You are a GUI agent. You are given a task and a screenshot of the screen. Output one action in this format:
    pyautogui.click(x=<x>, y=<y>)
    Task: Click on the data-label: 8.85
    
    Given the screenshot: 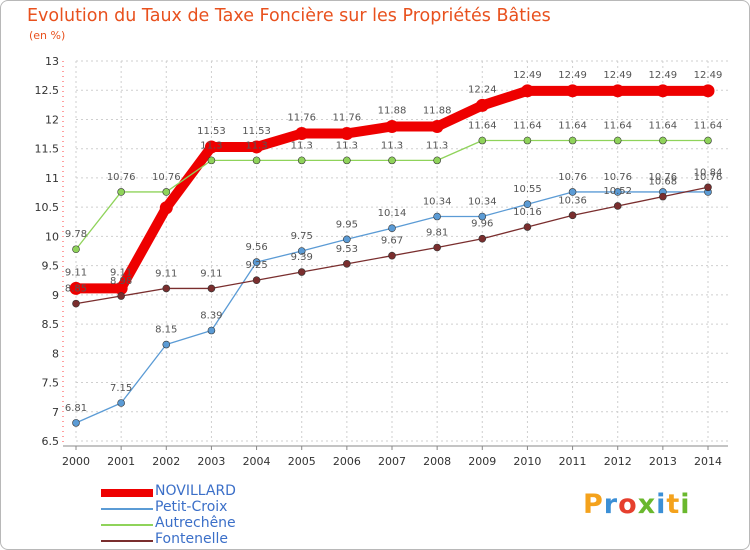 What is the action you would take?
    pyautogui.click(x=76, y=289)
    